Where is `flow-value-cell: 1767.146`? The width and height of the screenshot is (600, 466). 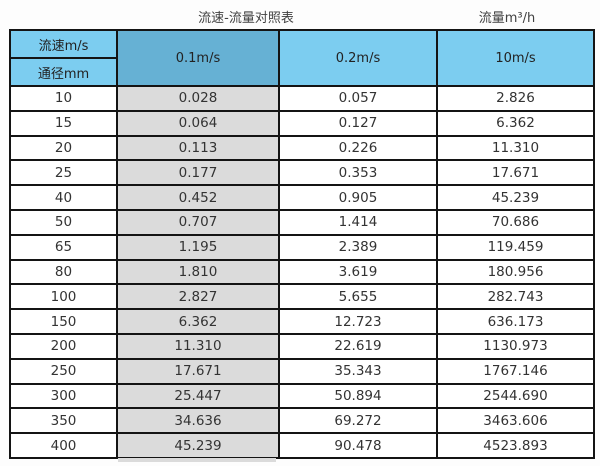
flow-value-cell: 1767.146 is located at coordinates (515, 371).